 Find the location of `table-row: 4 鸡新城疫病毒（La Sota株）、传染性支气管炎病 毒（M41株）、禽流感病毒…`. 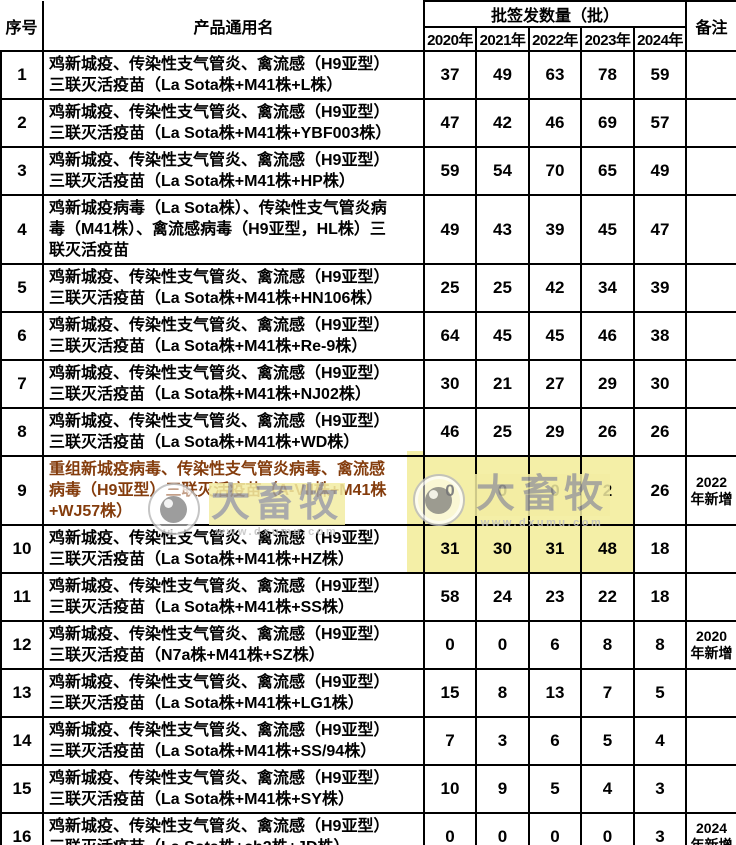

table-row: 4 鸡新城疫病毒（La Sota株）、传染性支气管炎病 毒（M41株）、禽流感病毒… is located at coordinates (368, 229).